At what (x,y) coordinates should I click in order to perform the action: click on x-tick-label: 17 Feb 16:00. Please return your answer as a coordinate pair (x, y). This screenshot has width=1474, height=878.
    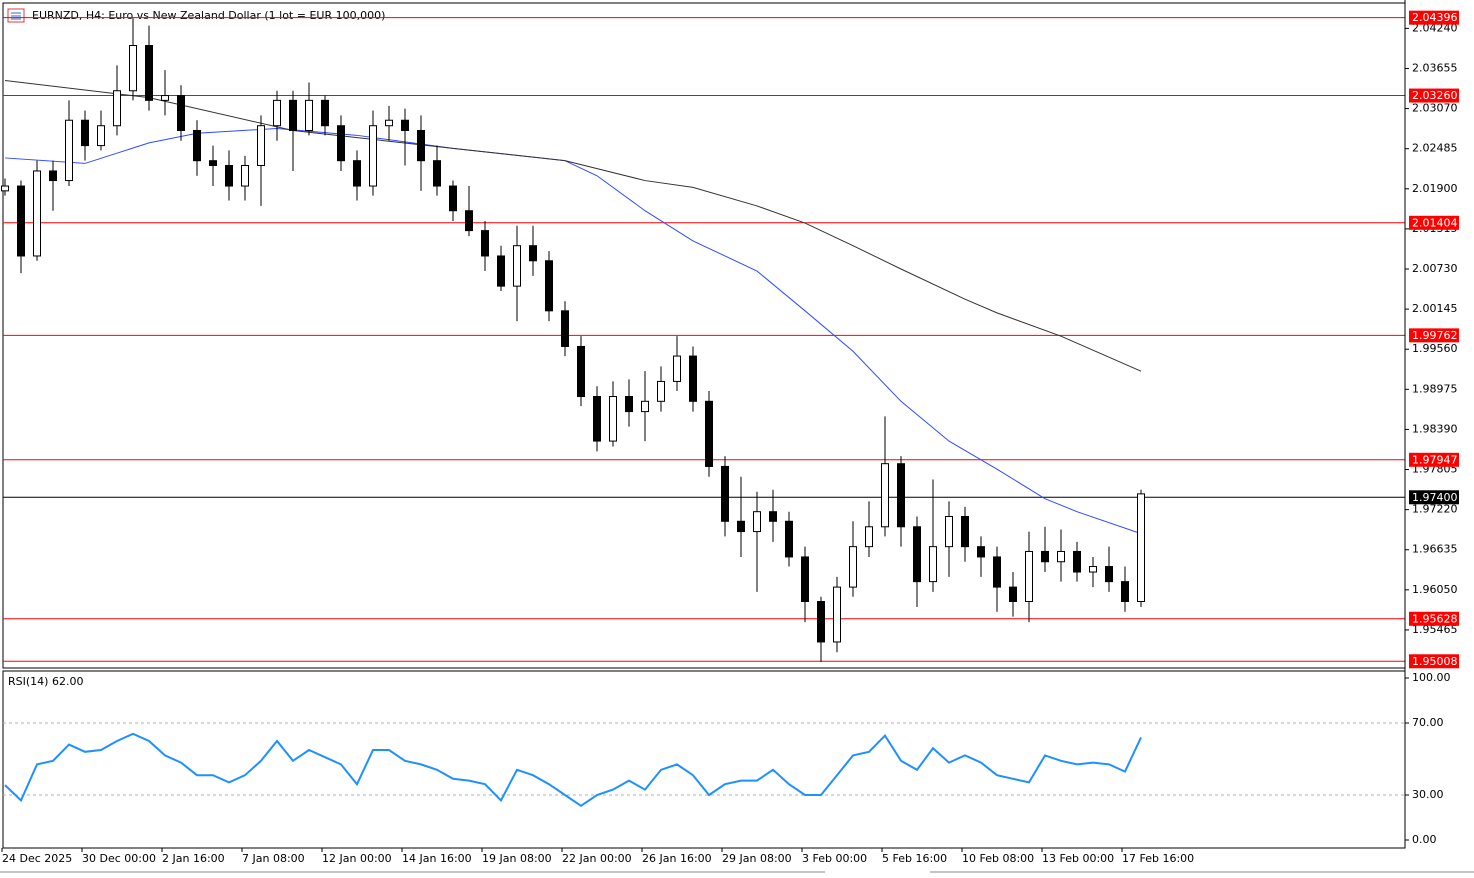
    Looking at the image, I should click on (1158, 858).